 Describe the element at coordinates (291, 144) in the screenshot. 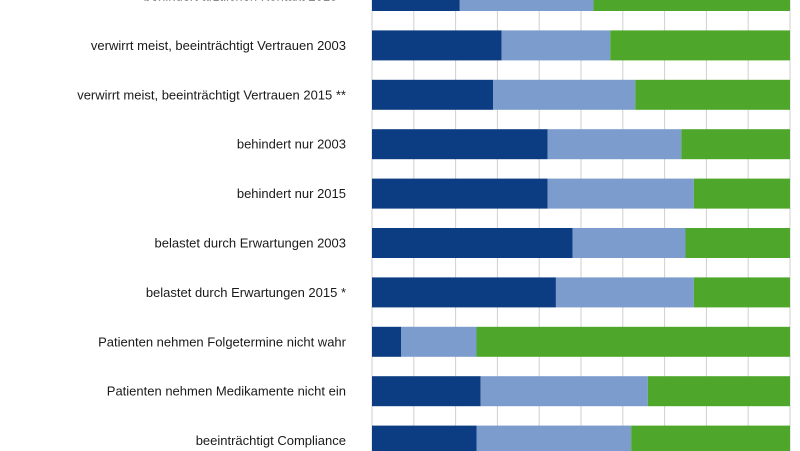

I see `category-label: behindert nur 2003` at that location.